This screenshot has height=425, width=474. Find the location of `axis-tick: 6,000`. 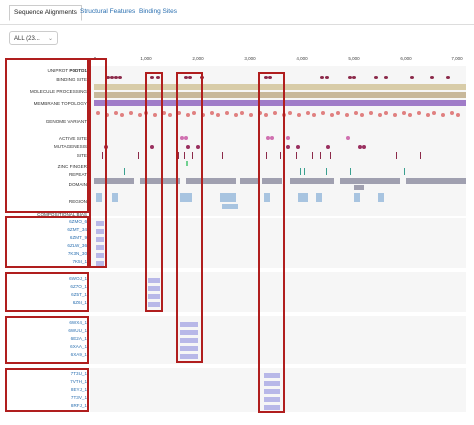

axis-tick: 6,000 is located at coordinates (406, 58).